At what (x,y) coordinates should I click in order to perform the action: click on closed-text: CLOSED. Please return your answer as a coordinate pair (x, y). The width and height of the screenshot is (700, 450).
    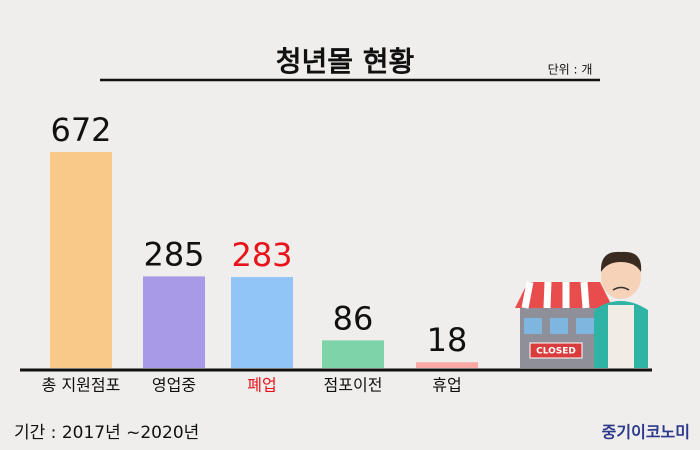
    Looking at the image, I should click on (556, 352).